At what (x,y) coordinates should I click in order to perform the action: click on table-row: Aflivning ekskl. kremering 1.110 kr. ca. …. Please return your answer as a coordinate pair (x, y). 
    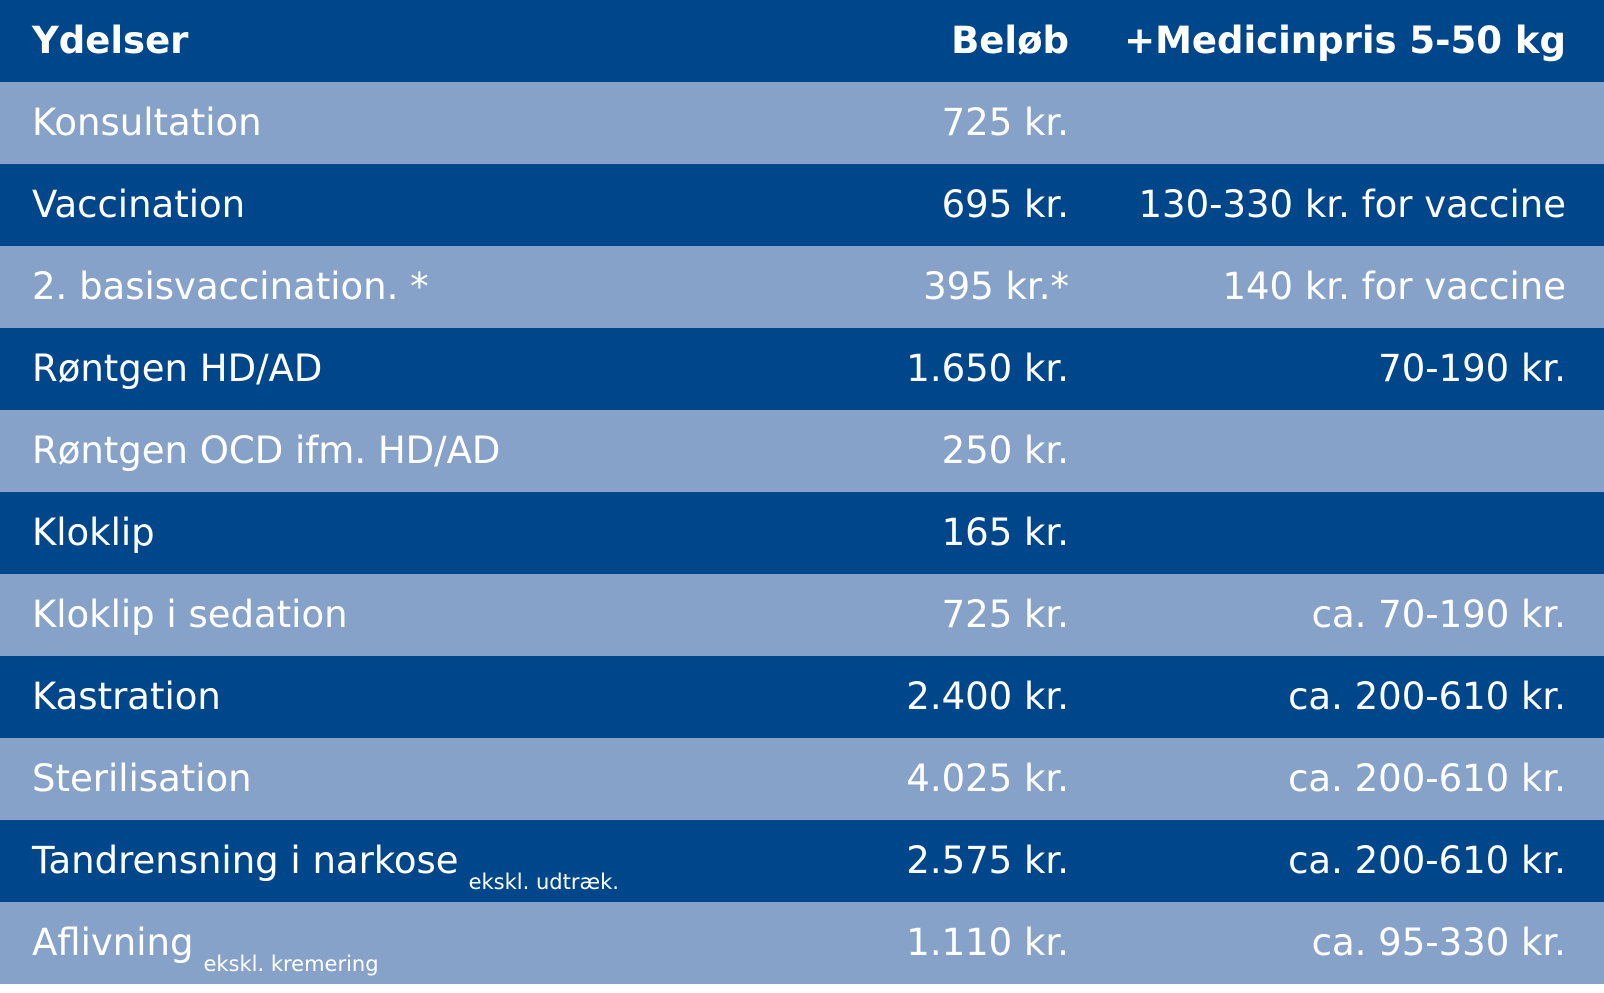
    Looking at the image, I should click on (802, 943).